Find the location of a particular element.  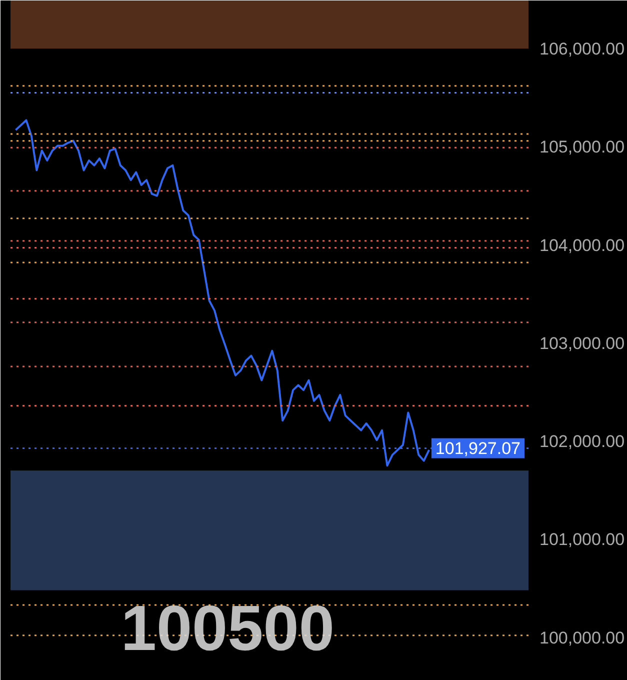

y-tick-label: 101,000.00 is located at coordinates (582, 540).